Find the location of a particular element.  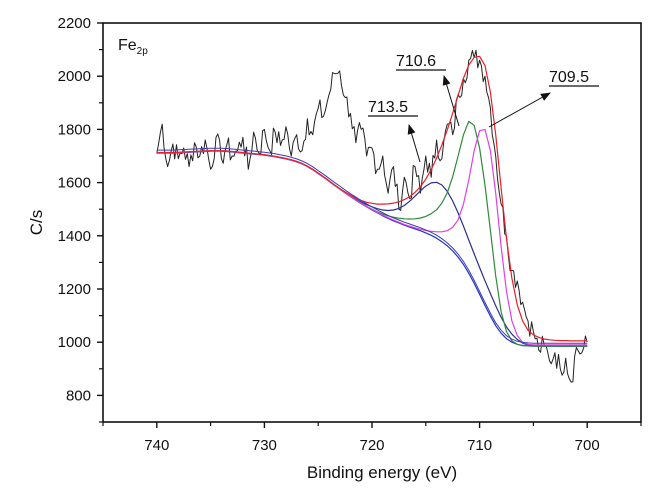

x-tick-label: 740 is located at coordinates (156, 445).